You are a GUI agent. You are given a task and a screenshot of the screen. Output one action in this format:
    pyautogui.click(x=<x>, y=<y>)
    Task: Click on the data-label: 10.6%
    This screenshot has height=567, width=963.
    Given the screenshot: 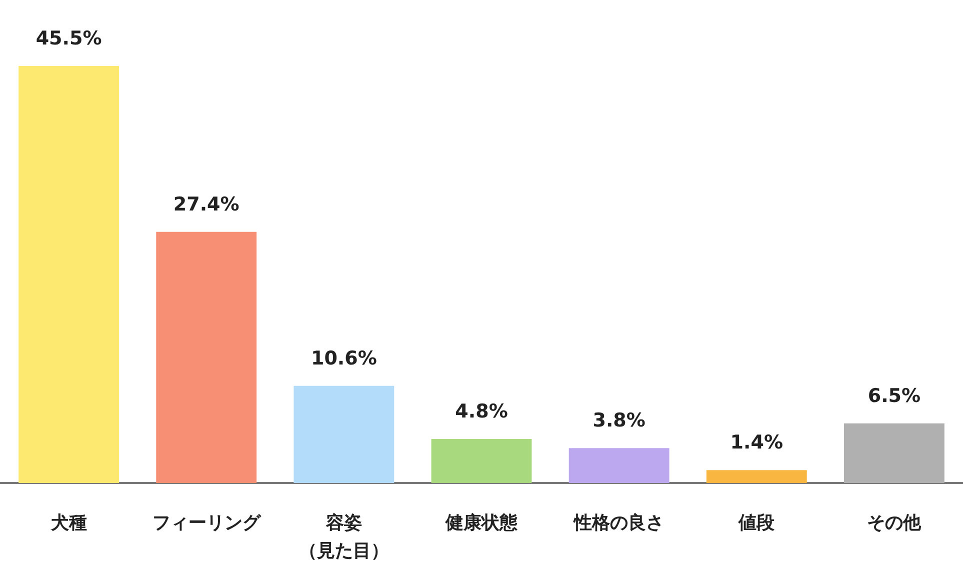 What is the action you would take?
    pyautogui.click(x=343, y=358)
    